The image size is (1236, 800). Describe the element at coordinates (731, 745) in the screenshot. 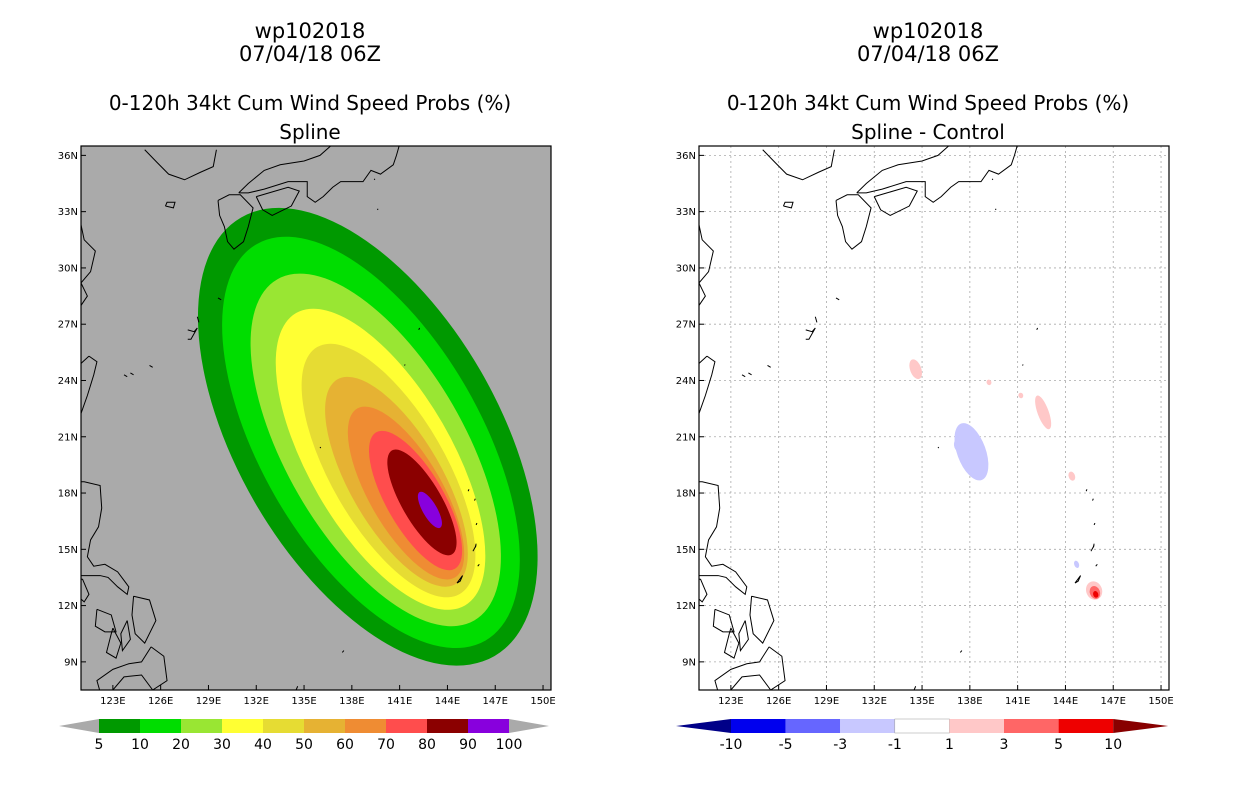

I see `colorbar-label: -10` at that location.